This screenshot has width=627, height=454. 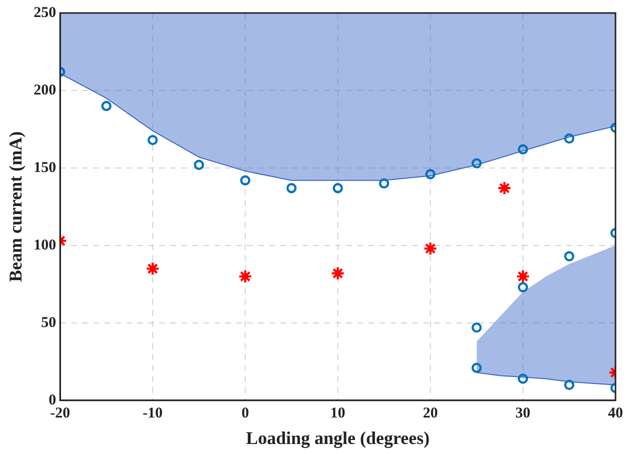 I want to click on y-tick-label: 50, so click(x=48, y=322).